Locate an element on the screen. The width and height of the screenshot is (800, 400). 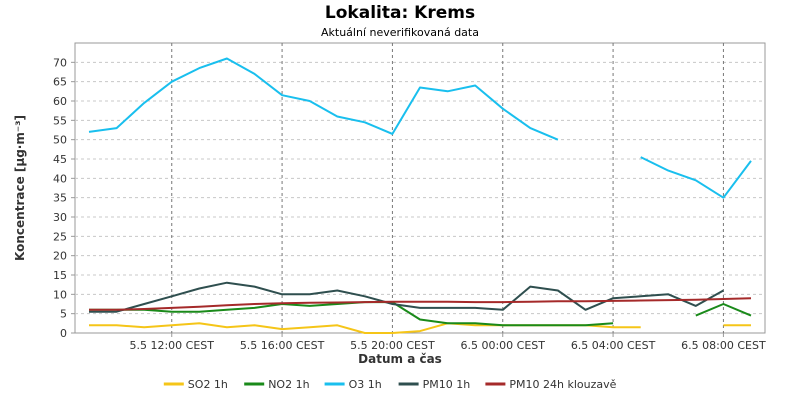
y-tick-label: 45 is located at coordinates (60, 159).